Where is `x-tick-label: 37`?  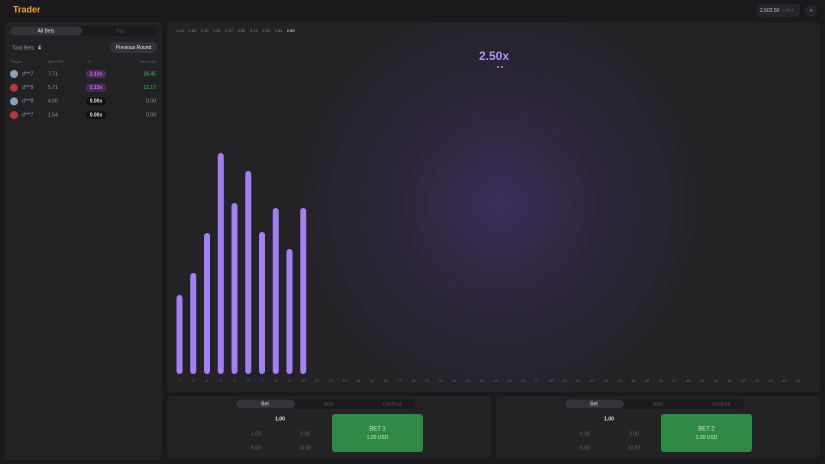 x-tick-label: 37 is located at coordinates (674, 380).